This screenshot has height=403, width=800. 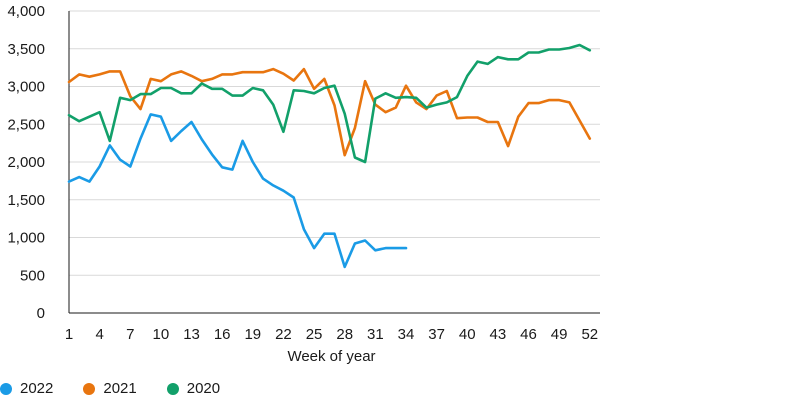 I want to click on x-tick-label: 46, so click(x=528, y=334).